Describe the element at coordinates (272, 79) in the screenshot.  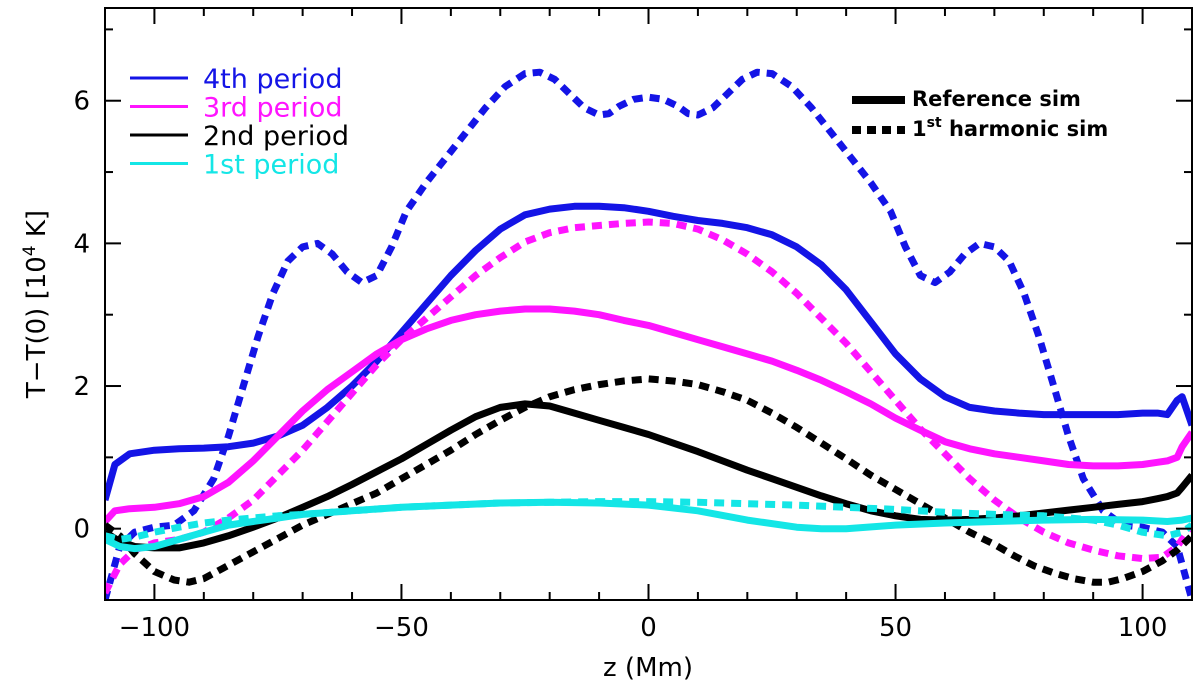
I see `legend-label-4th-period: 4th period` at that location.